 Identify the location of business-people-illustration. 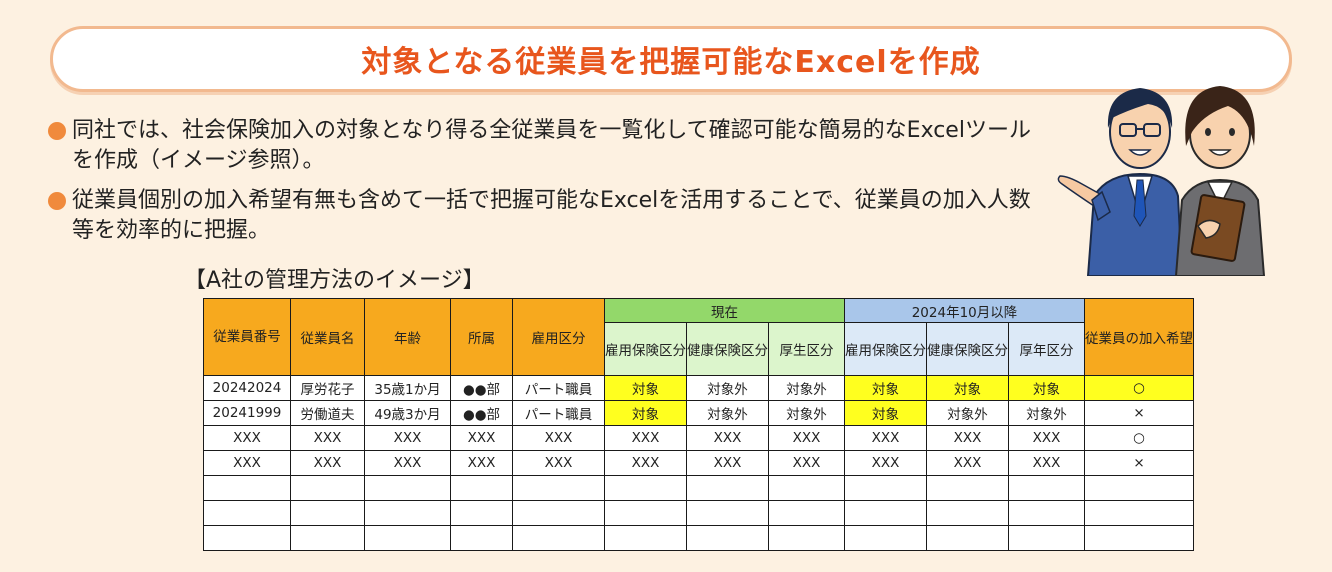
(1161, 181).